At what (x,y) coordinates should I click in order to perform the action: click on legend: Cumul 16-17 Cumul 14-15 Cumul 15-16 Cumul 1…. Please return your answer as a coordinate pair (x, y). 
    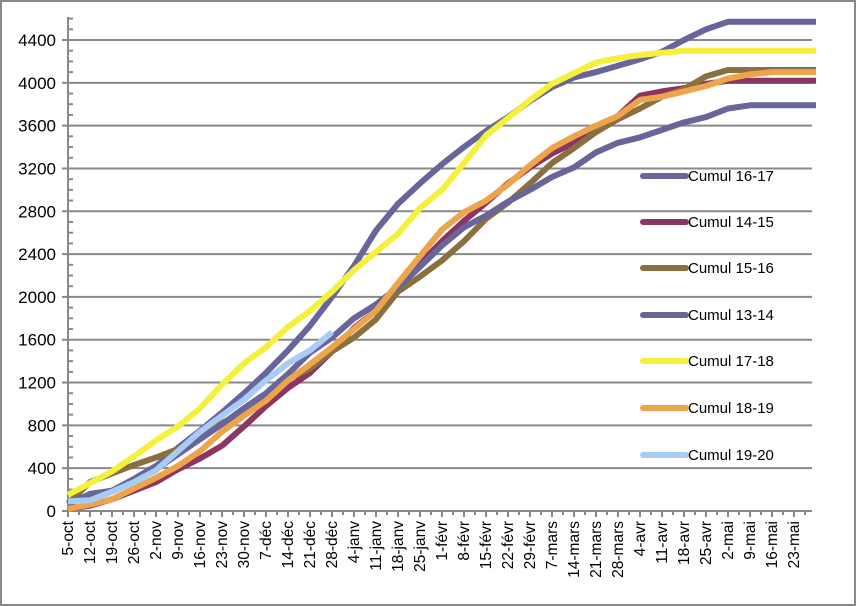
    Looking at the image, I should click on (707, 316).